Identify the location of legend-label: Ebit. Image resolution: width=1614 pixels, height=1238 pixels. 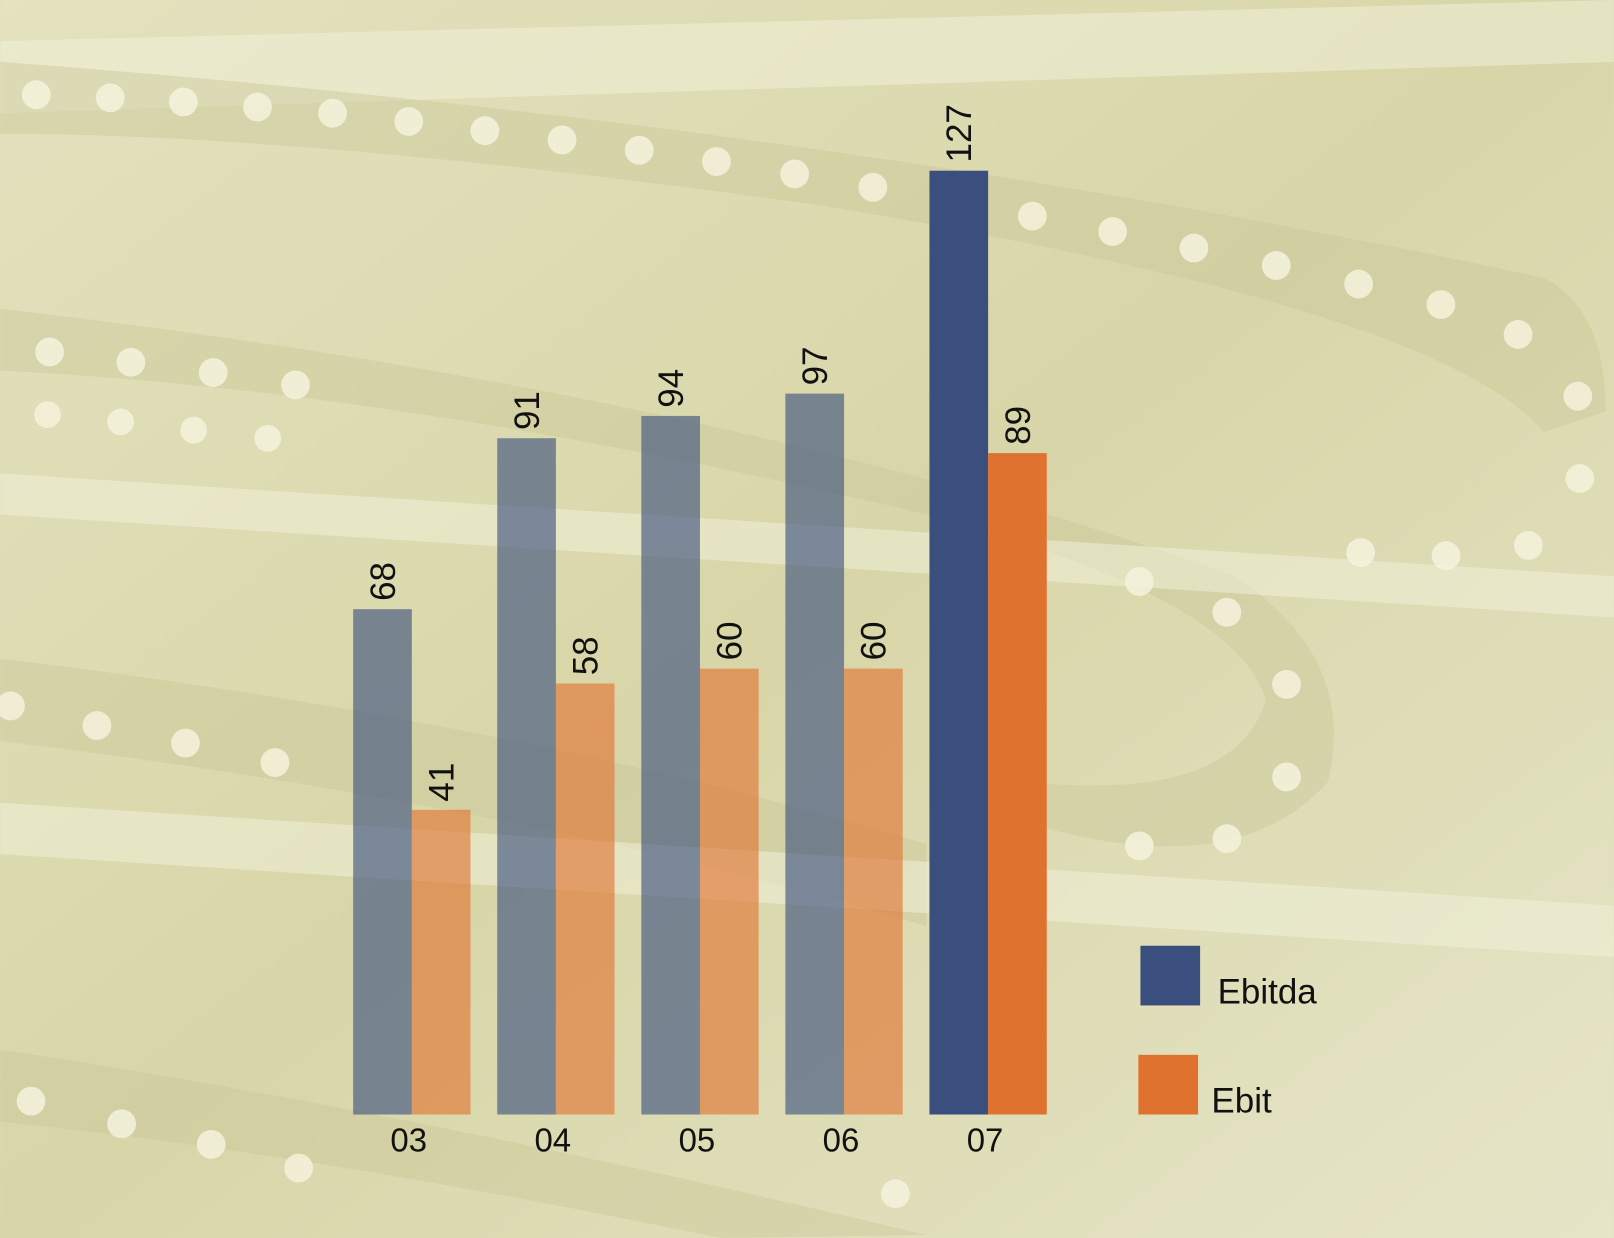
(1241, 1100).